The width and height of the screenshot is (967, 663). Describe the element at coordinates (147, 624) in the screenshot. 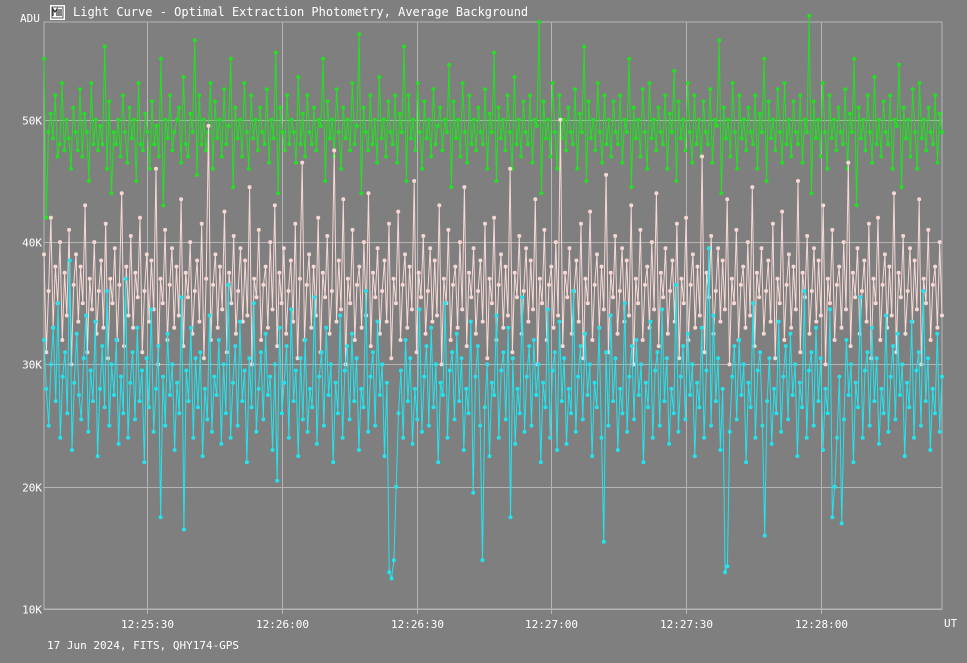

I see `x-tick-label: 12:25:30` at that location.